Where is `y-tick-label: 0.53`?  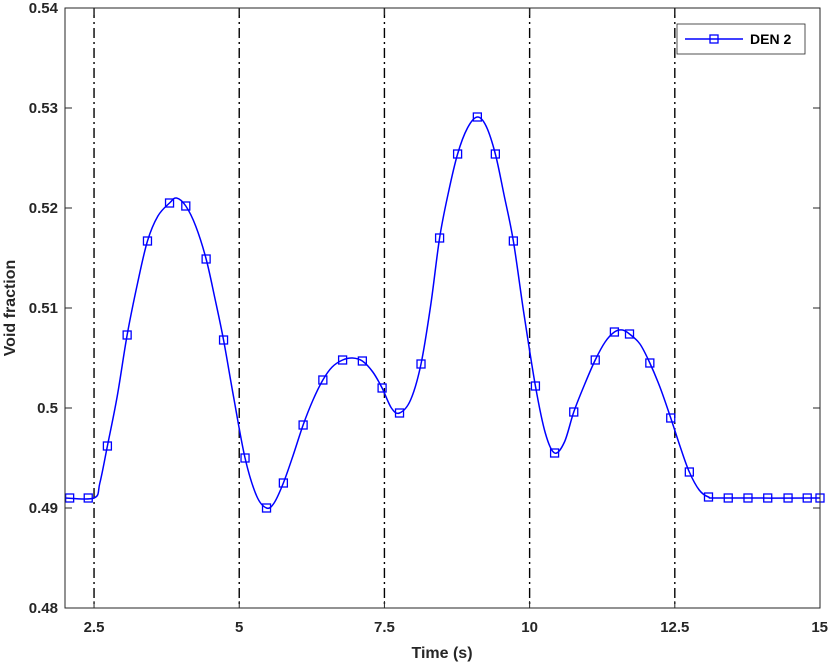 y-tick-label: 0.53 is located at coordinates (43, 108).